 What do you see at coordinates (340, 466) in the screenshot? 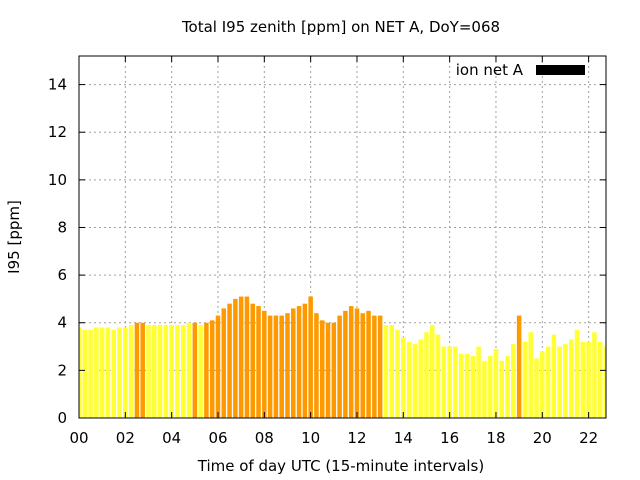
I see `x-axis-title: Time of day UTC (15-minute intervals)` at bounding box center [340, 466].